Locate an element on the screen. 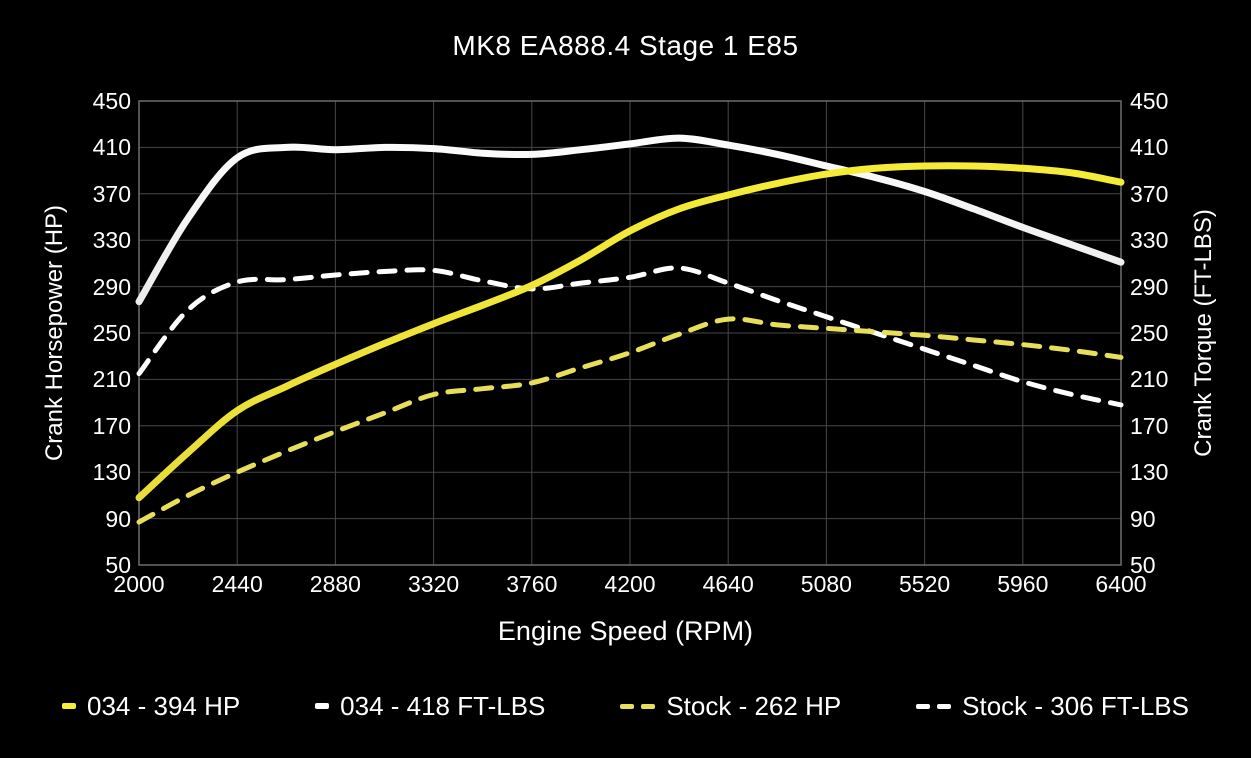  y-left-tick-450: 450 is located at coordinates (111, 101).